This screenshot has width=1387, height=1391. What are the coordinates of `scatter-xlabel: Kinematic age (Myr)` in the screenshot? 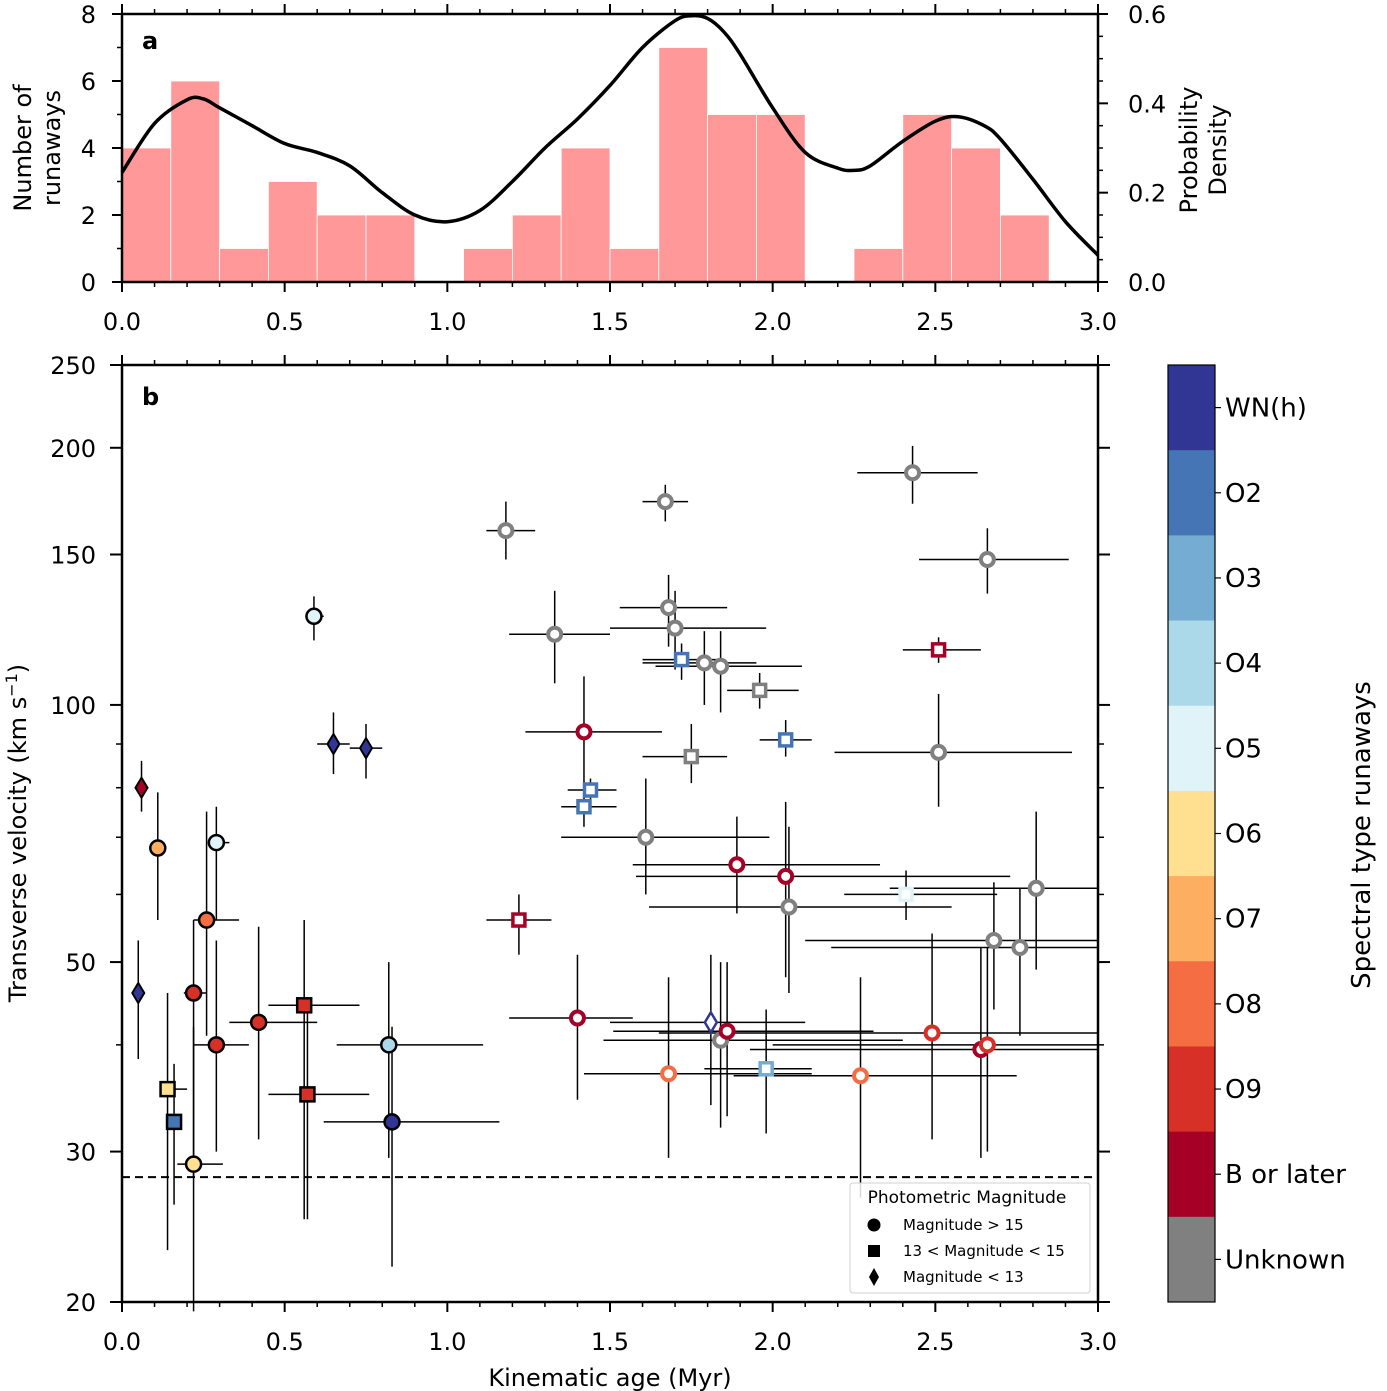 It's located at (609, 1377).